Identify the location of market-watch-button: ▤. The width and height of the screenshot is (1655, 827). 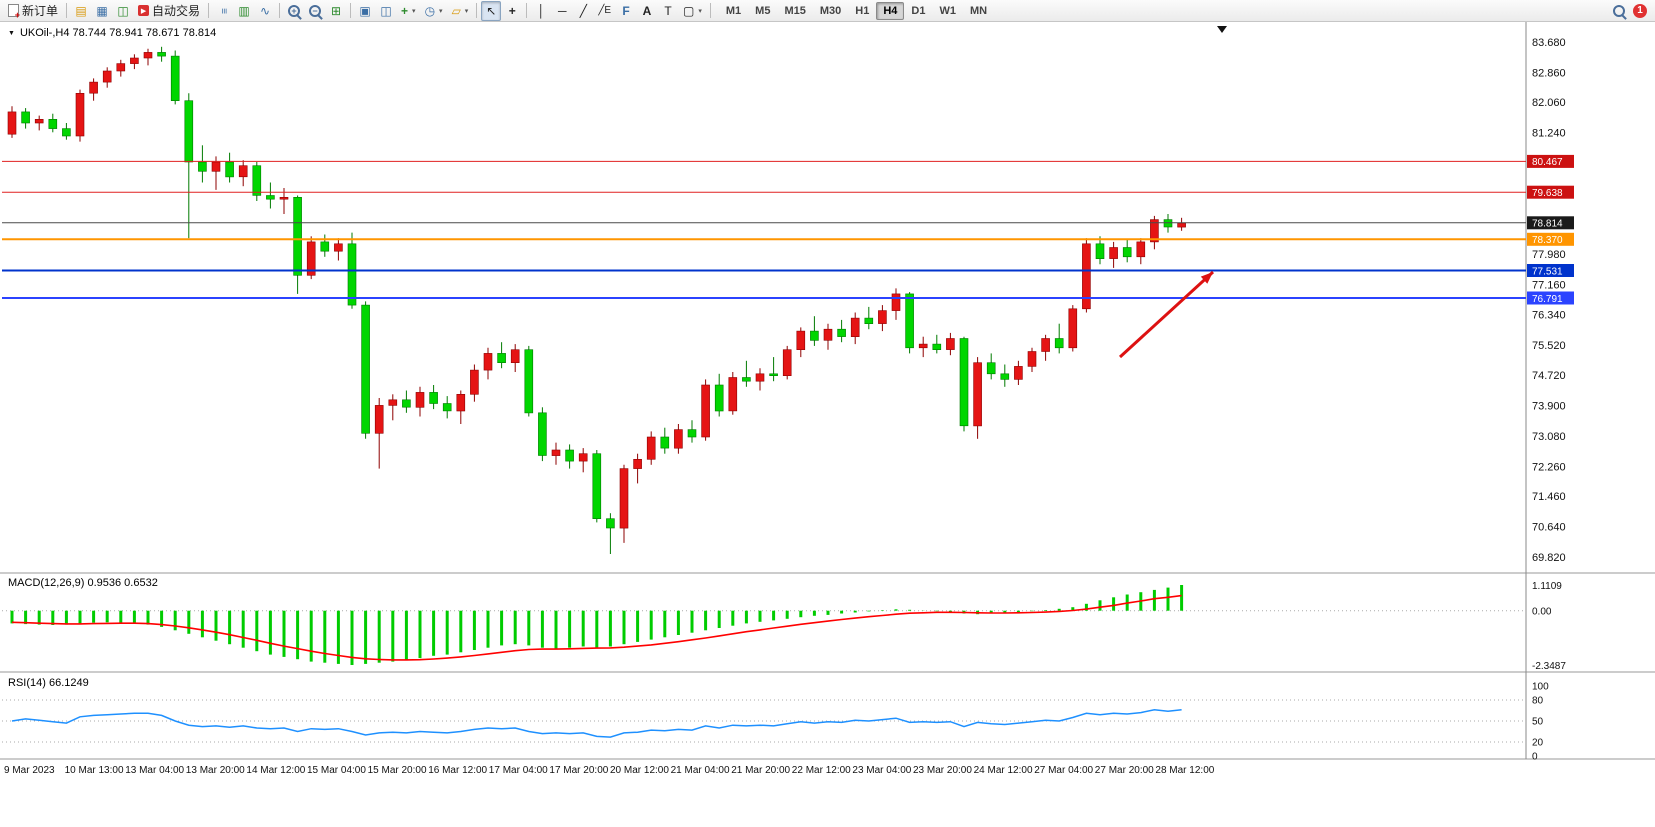
(81, 11).